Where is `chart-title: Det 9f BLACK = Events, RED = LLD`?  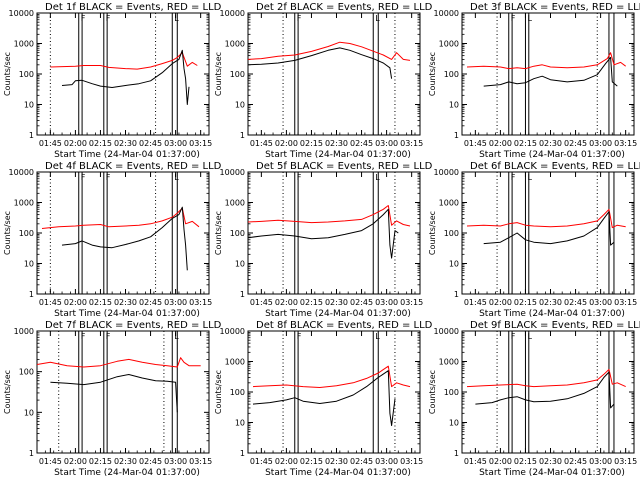 chart-title: Det 9f BLACK = Events, RED = LLD is located at coordinates (555, 325).